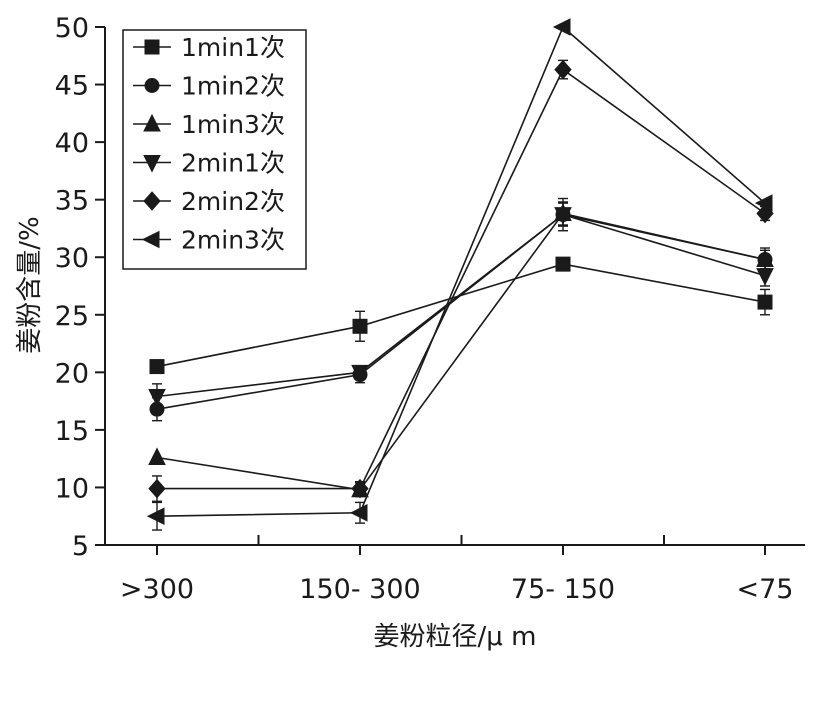 The width and height of the screenshot is (823, 708). Describe the element at coordinates (72, 86) in the screenshot. I see `y-tick-label: 45` at that location.